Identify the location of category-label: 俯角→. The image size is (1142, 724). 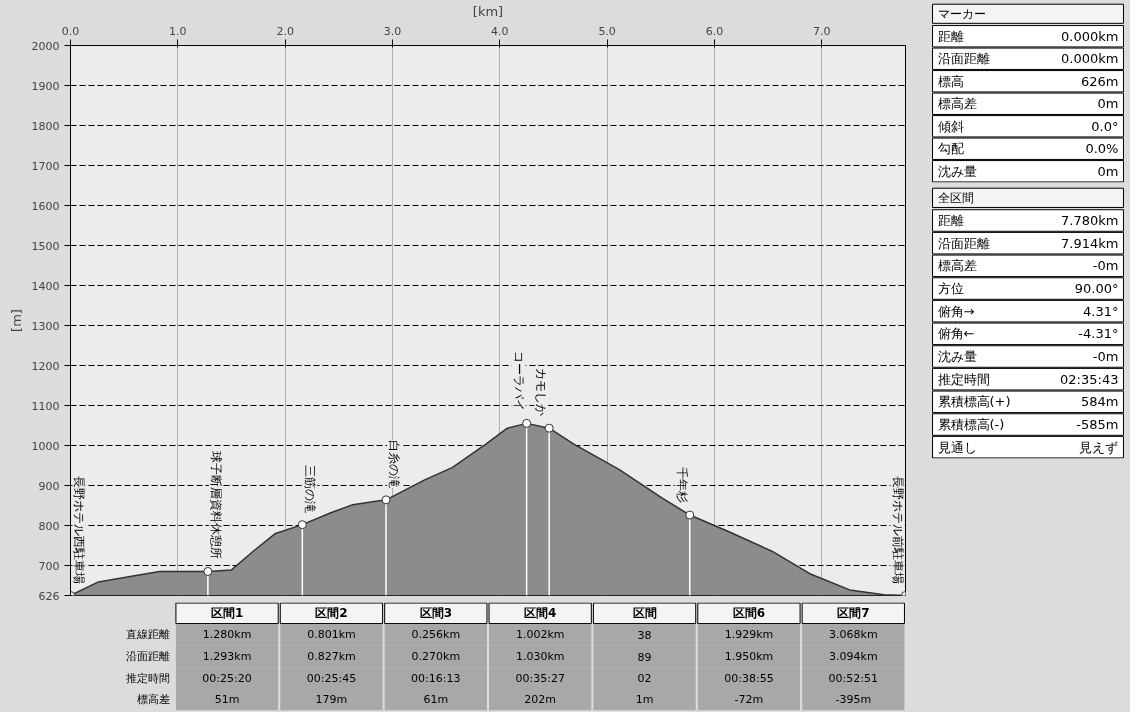
(956, 311).